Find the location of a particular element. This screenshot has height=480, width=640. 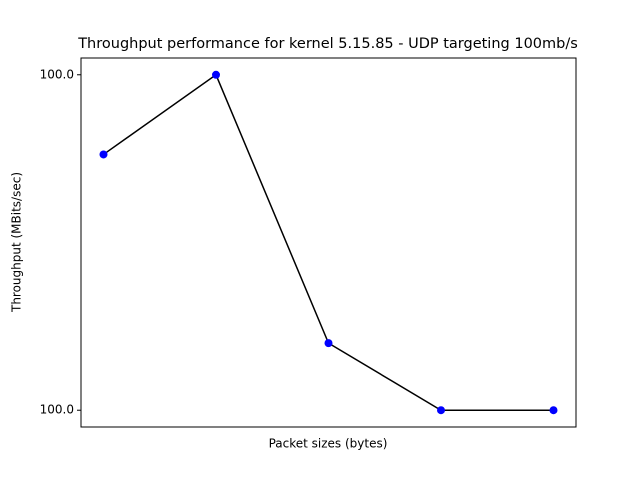

x-axis-label: Packet sizes (bytes) is located at coordinates (328, 444).